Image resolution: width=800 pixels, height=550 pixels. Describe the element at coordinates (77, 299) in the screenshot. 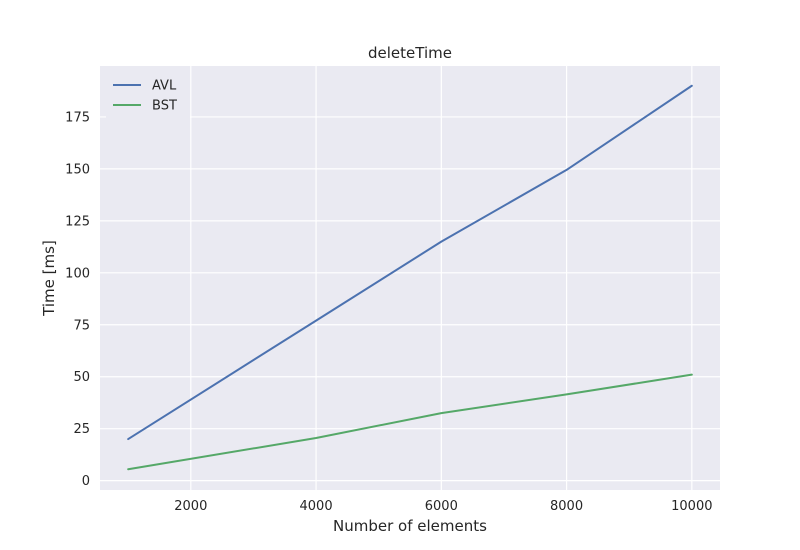

I see `y-tick-labels: 0 25 50 75 100 125 150 175` at that location.